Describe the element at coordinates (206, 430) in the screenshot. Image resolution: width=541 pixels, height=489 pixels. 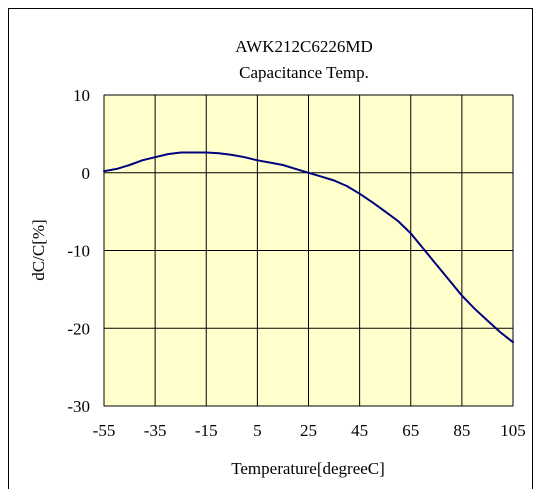
I see `x-tick-label: -15` at that location.